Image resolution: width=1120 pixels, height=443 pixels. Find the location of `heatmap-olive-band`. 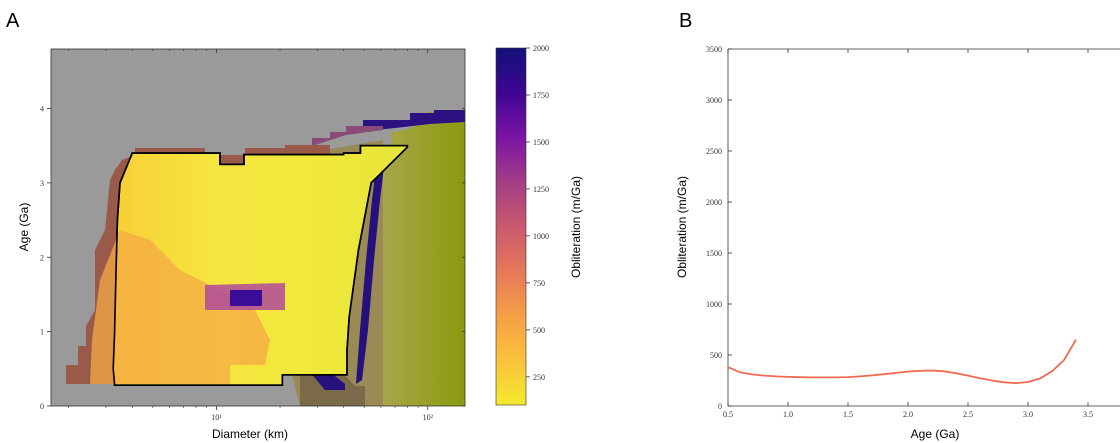

heatmap-olive-band is located at coordinates (423, 258).